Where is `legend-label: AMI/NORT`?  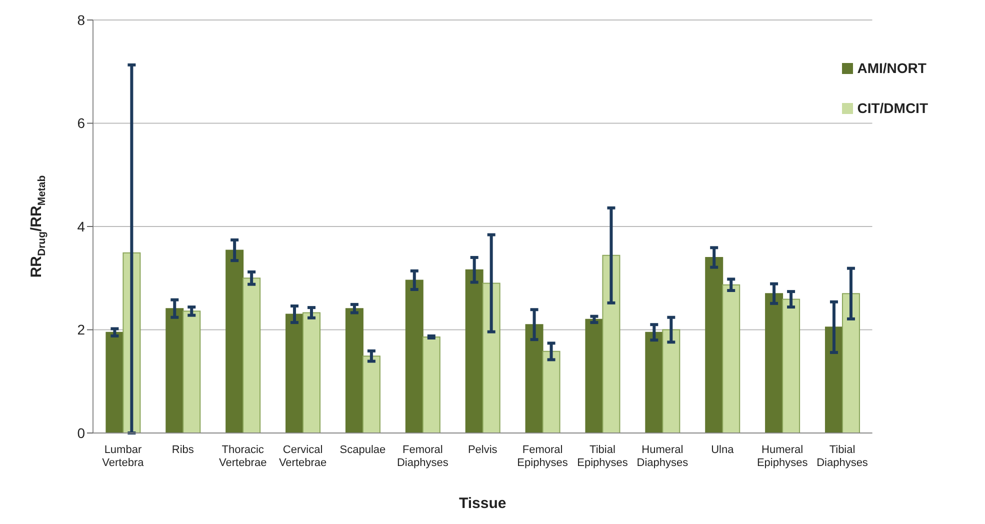 legend-label: AMI/NORT is located at coordinates (891, 68).